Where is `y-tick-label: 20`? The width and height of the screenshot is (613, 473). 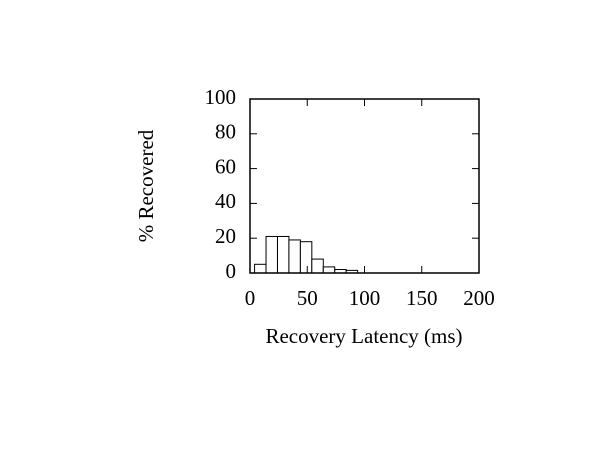
y-tick-label: 20 is located at coordinates (225, 236).